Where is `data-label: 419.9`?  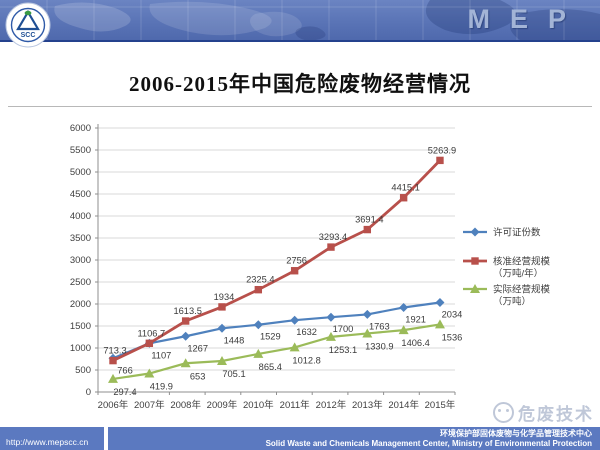 data-label: 419.9 is located at coordinates (161, 387).